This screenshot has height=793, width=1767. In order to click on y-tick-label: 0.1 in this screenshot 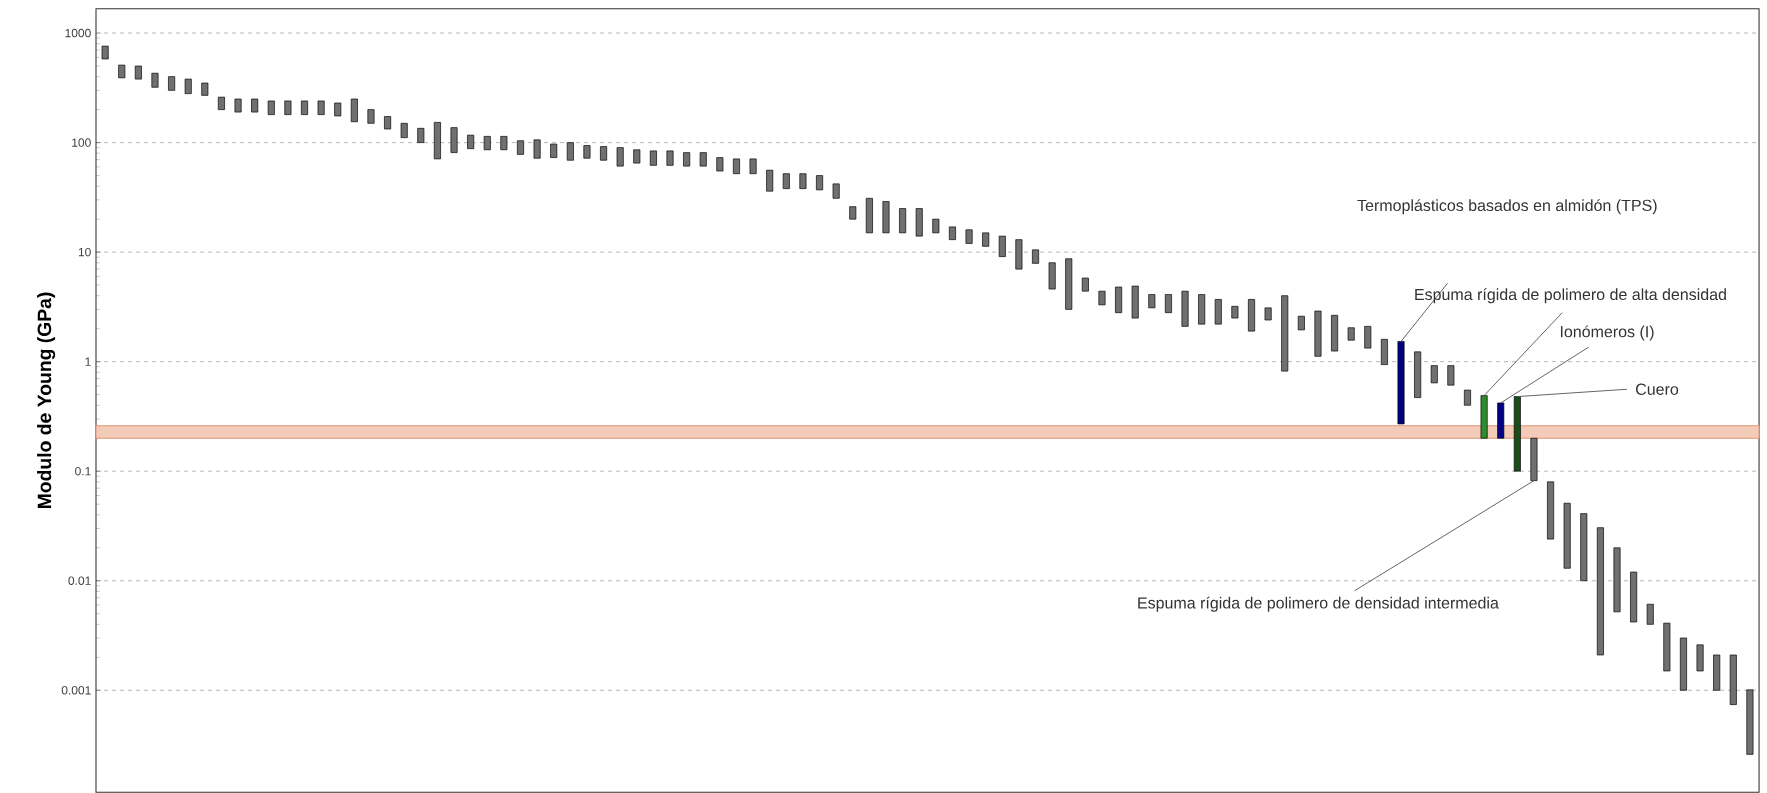, I will do `click(83, 471)`.